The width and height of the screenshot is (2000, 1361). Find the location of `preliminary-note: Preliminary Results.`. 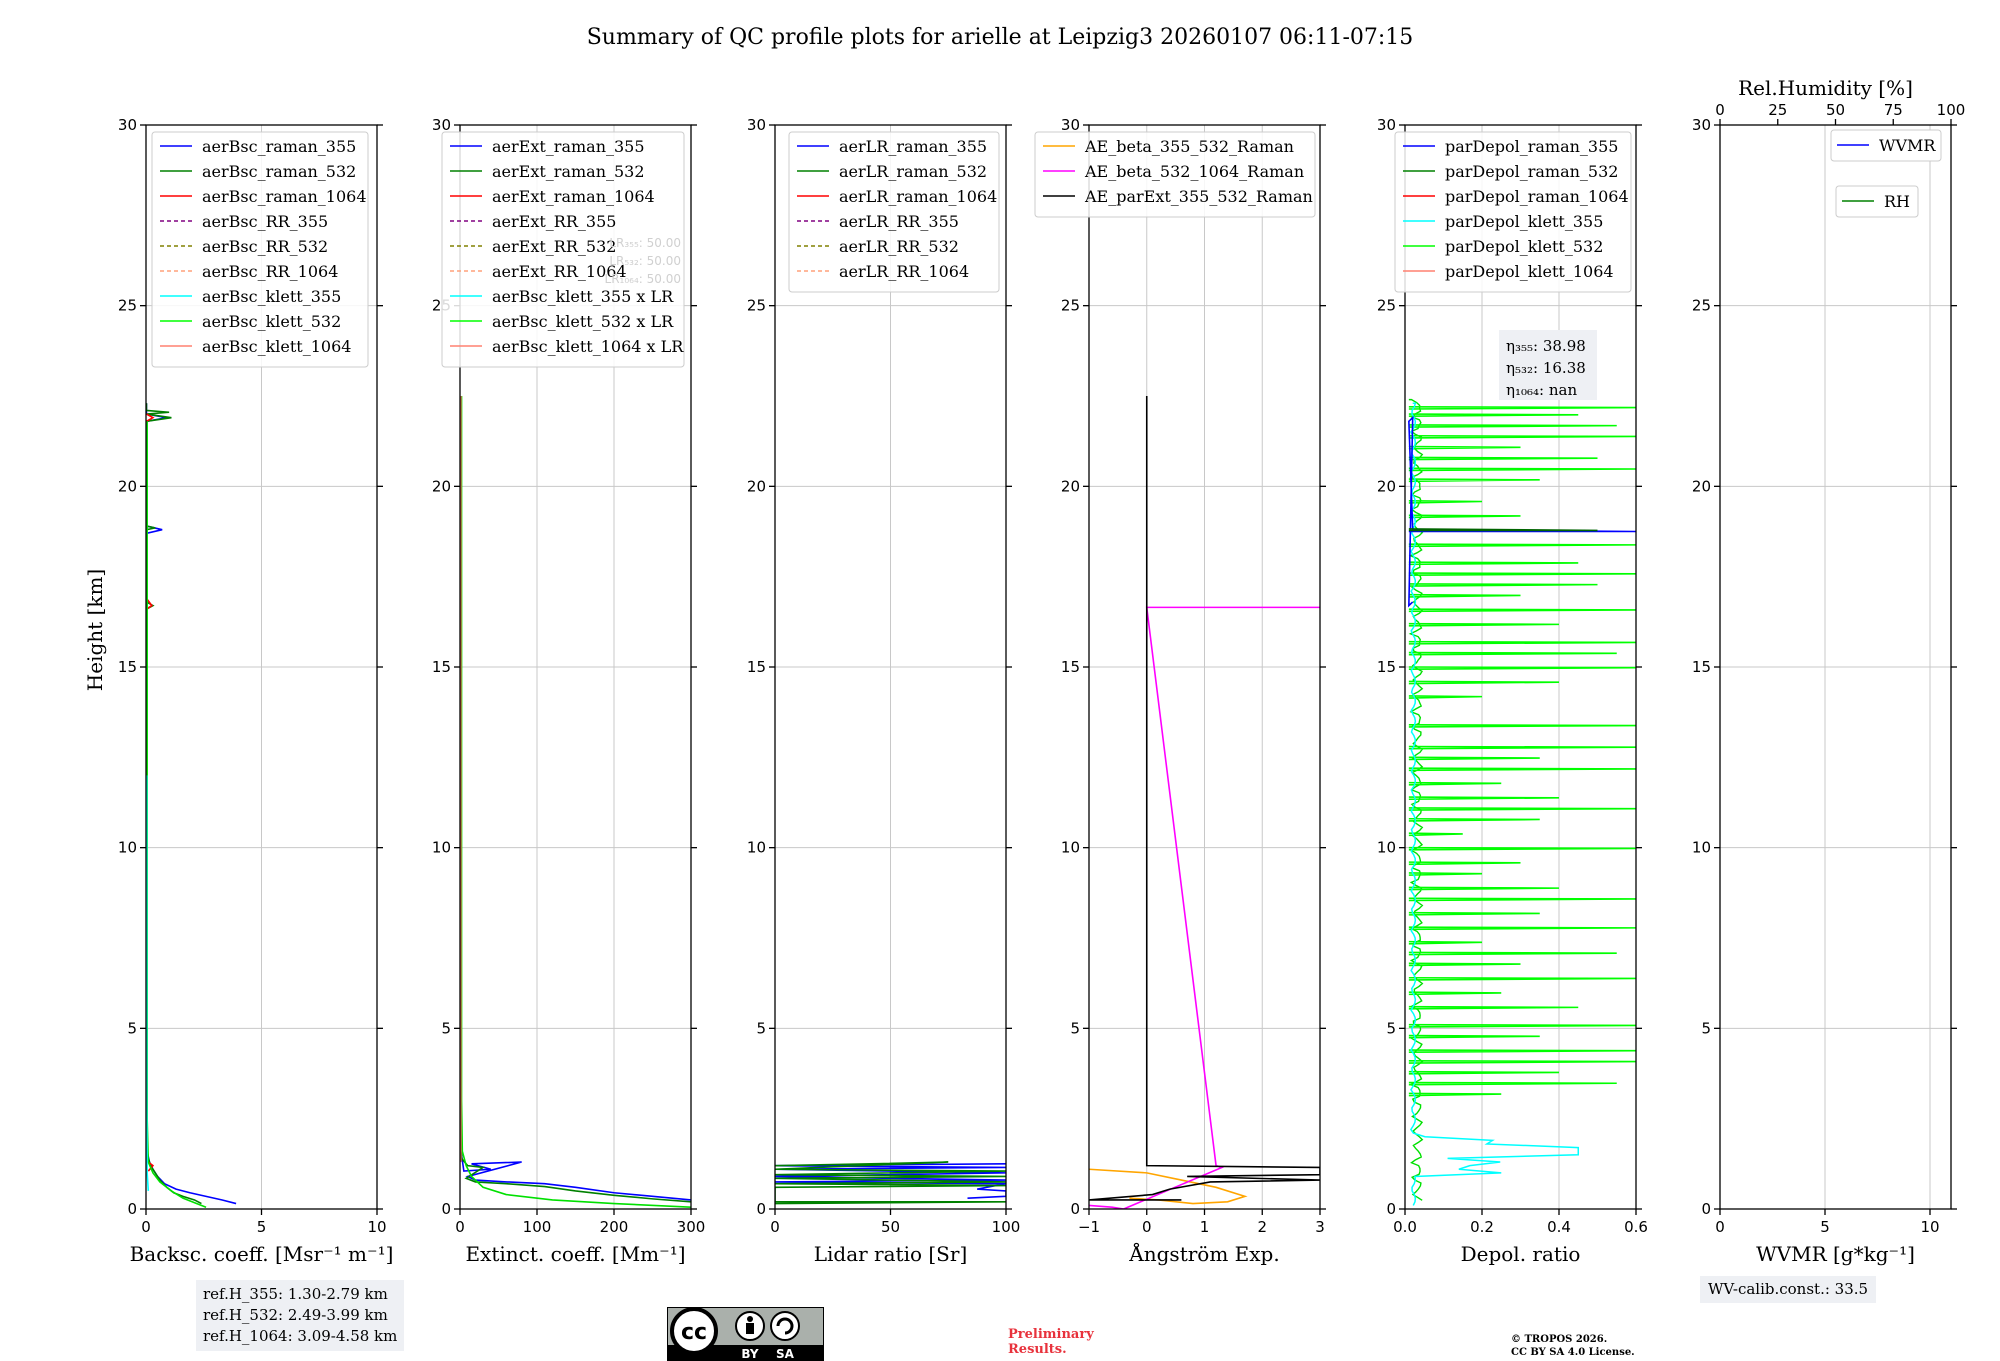

preliminary-note: Preliminary Results. is located at coordinates (1051, 1342).